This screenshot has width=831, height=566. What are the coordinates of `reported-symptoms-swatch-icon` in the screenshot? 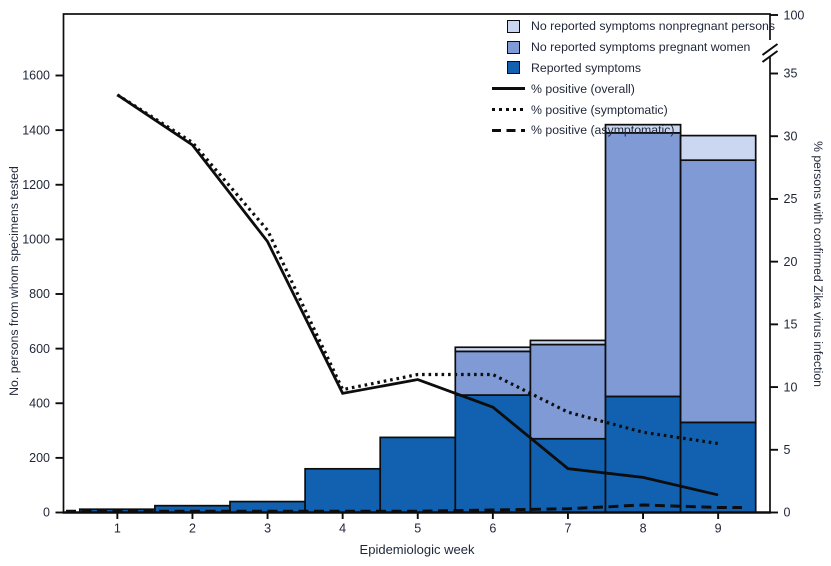 It's located at (513, 68).